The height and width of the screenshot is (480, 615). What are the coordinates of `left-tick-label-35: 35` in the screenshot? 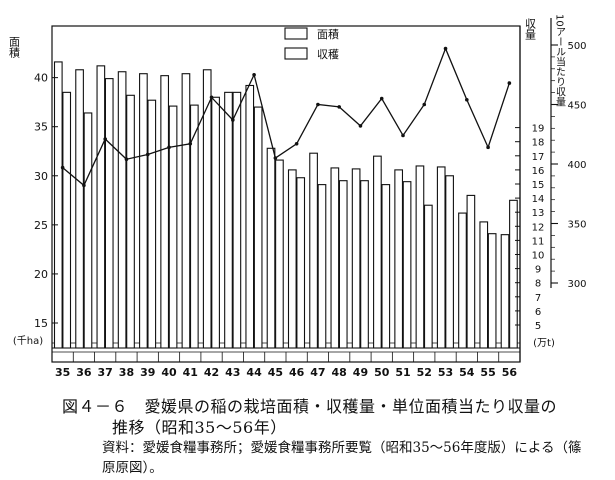 It's located at (41, 127).